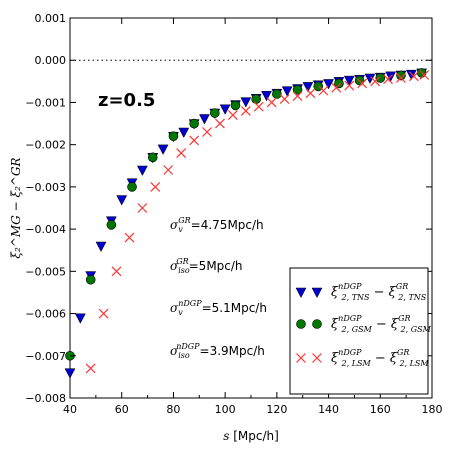 The height and width of the screenshot is (463, 452). I want to click on legend-marker-gsm, so click(317, 324).